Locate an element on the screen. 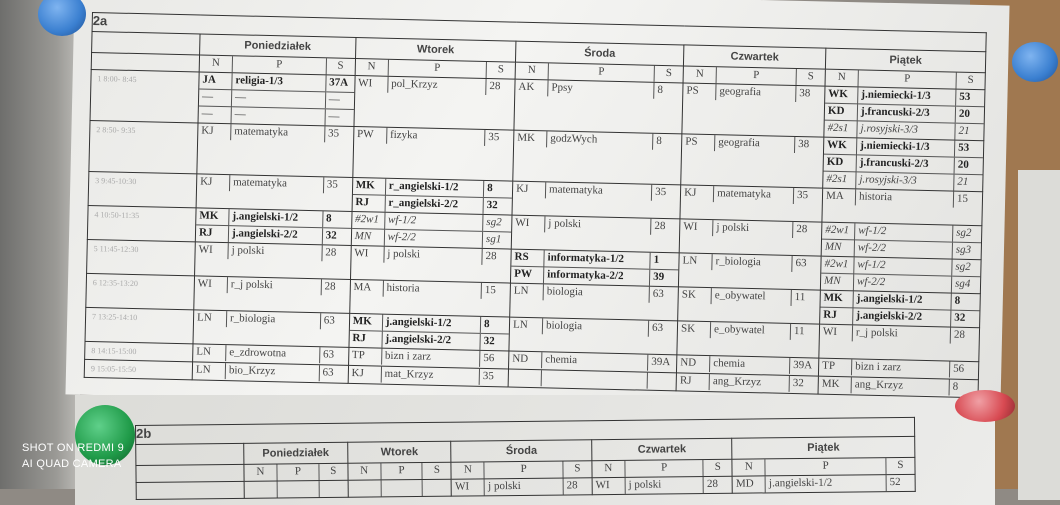 The width and height of the screenshot is (1060, 505). lesson-entries: JA religia-1/3 37A — — — — — — is located at coordinates (276, 99).